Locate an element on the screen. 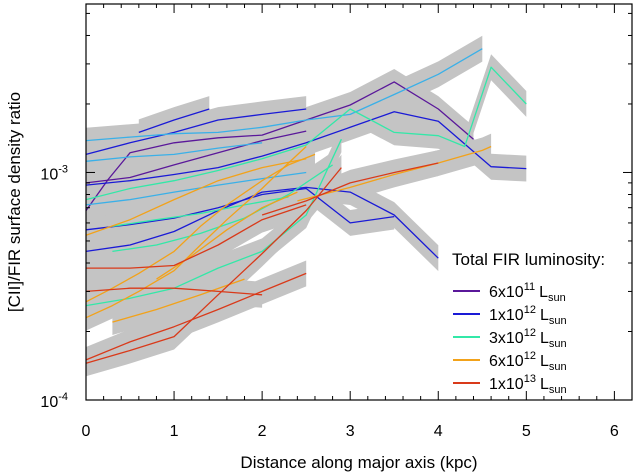 The image size is (639, 474). y-tick-label: 10⁻³ is located at coordinates (54, 173).